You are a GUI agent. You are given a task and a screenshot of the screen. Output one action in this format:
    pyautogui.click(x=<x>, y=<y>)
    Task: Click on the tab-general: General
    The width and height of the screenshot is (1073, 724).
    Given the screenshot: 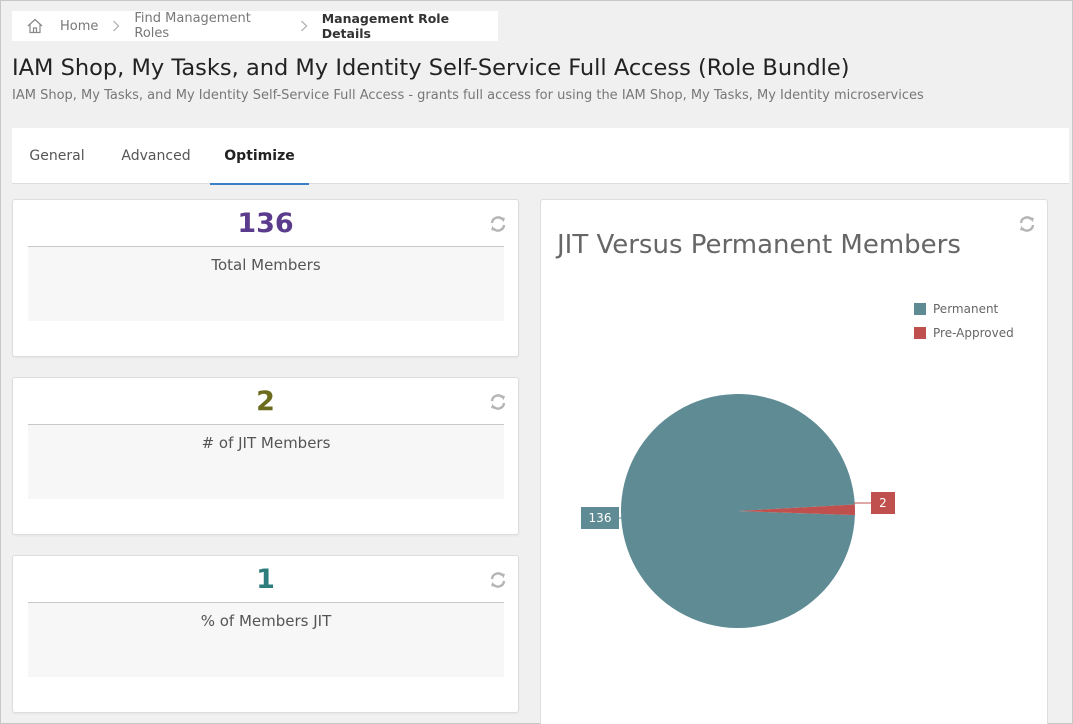 What is the action you would take?
    pyautogui.click(x=57, y=156)
    